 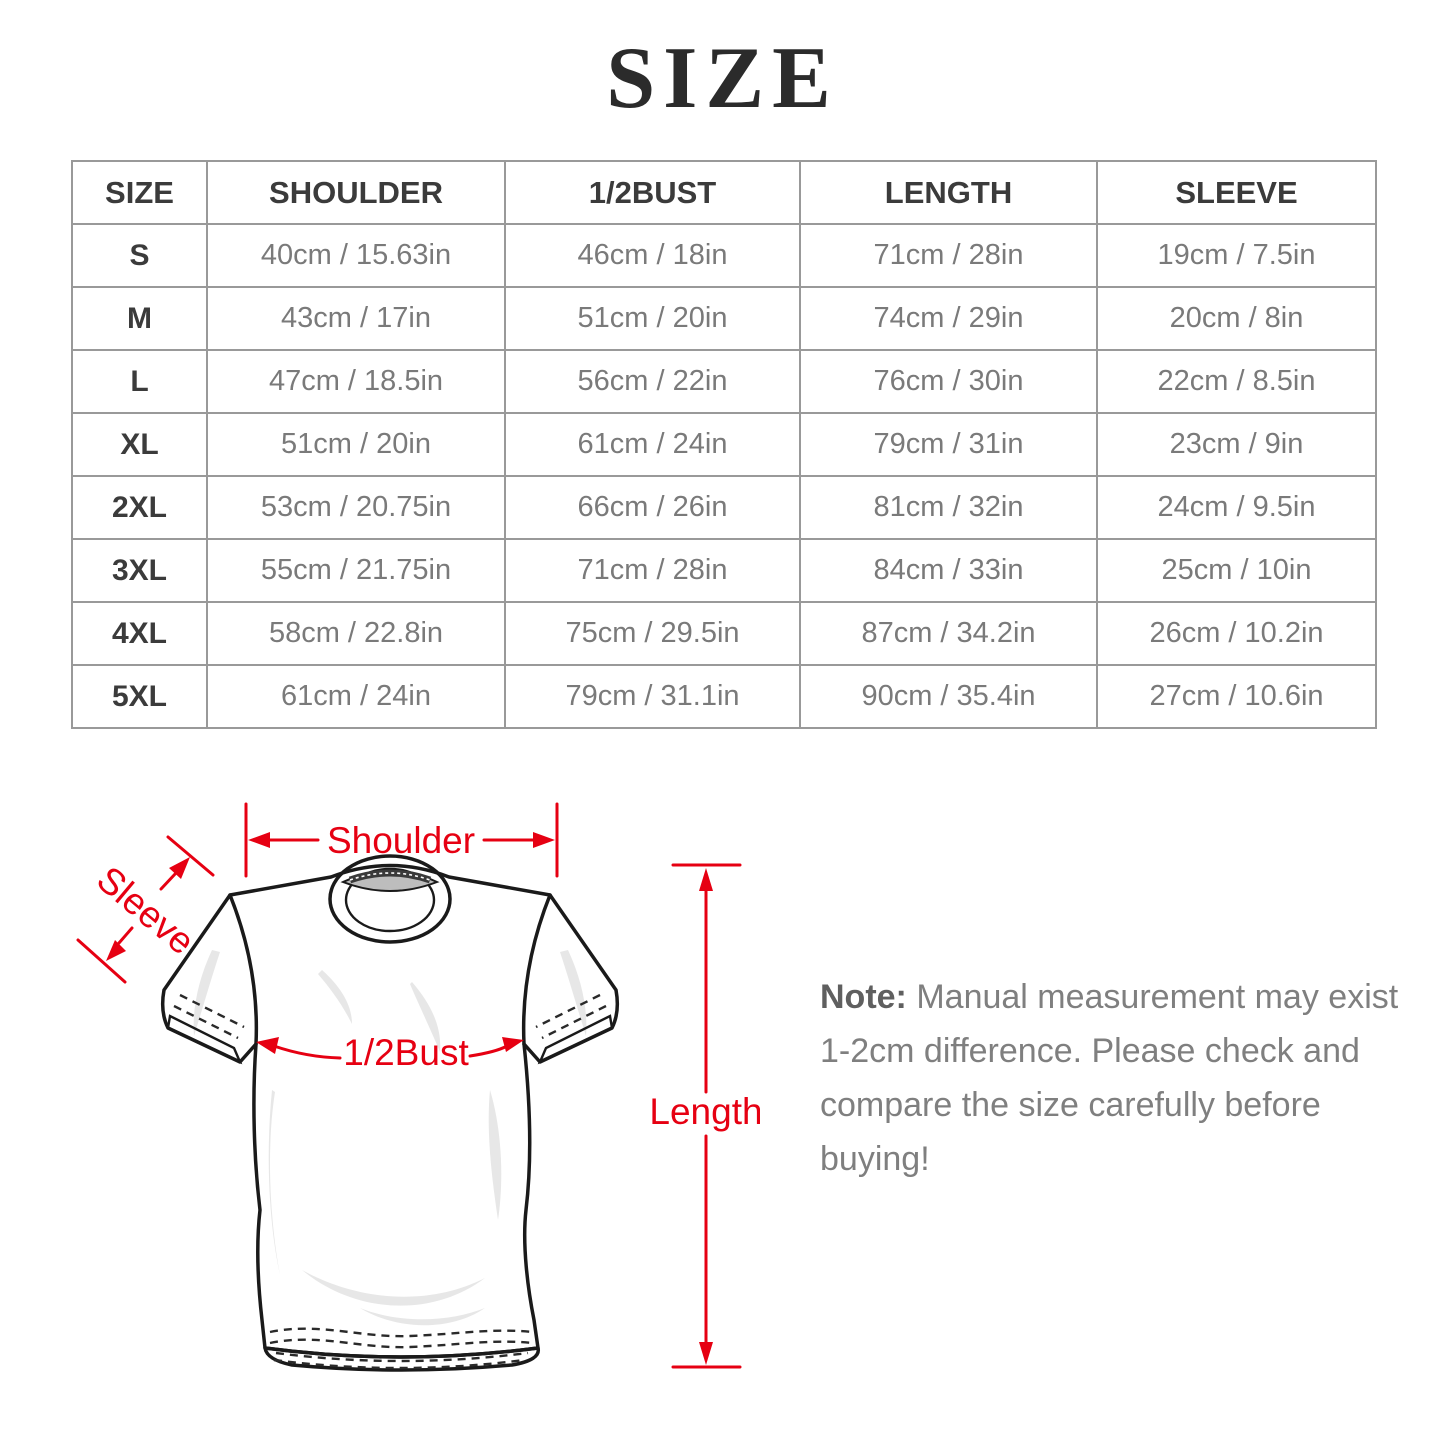 I want to click on cell-length: 71cm / 28in, so click(x=948, y=255).